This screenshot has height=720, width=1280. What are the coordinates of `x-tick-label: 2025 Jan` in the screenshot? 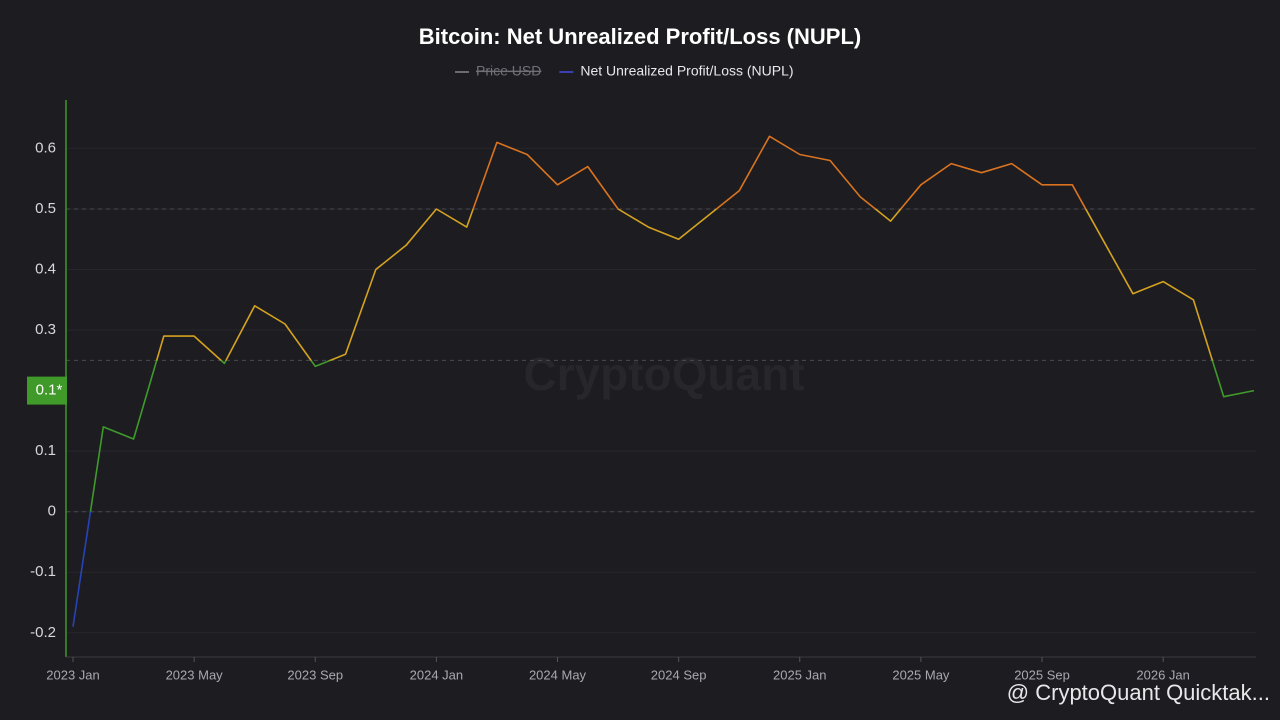 It's located at (800, 674).